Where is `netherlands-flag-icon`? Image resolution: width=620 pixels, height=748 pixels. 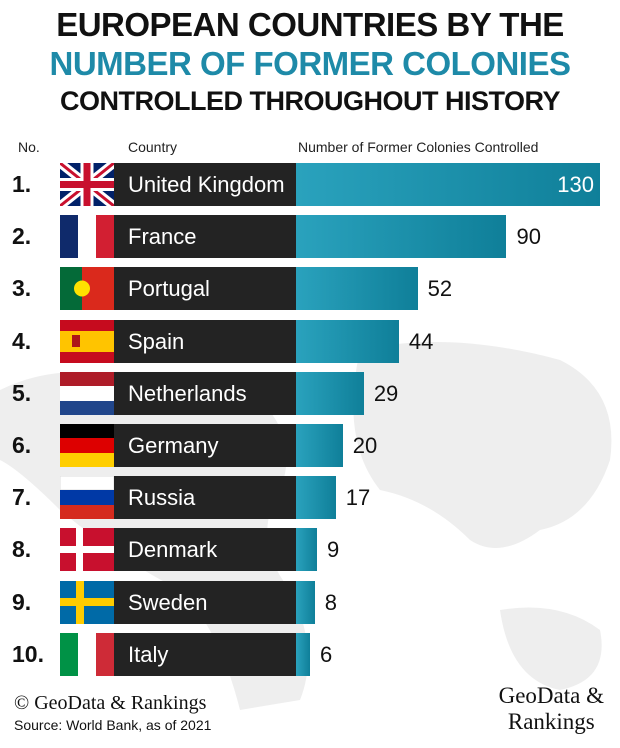
netherlands-flag-icon is located at coordinates (87, 393).